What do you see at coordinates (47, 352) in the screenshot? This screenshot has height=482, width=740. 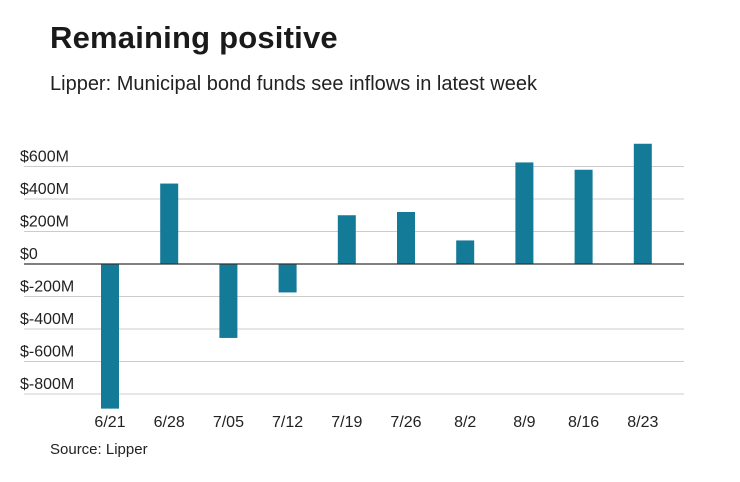 I see `y-tick-label: $-600M` at bounding box center [47, 352].